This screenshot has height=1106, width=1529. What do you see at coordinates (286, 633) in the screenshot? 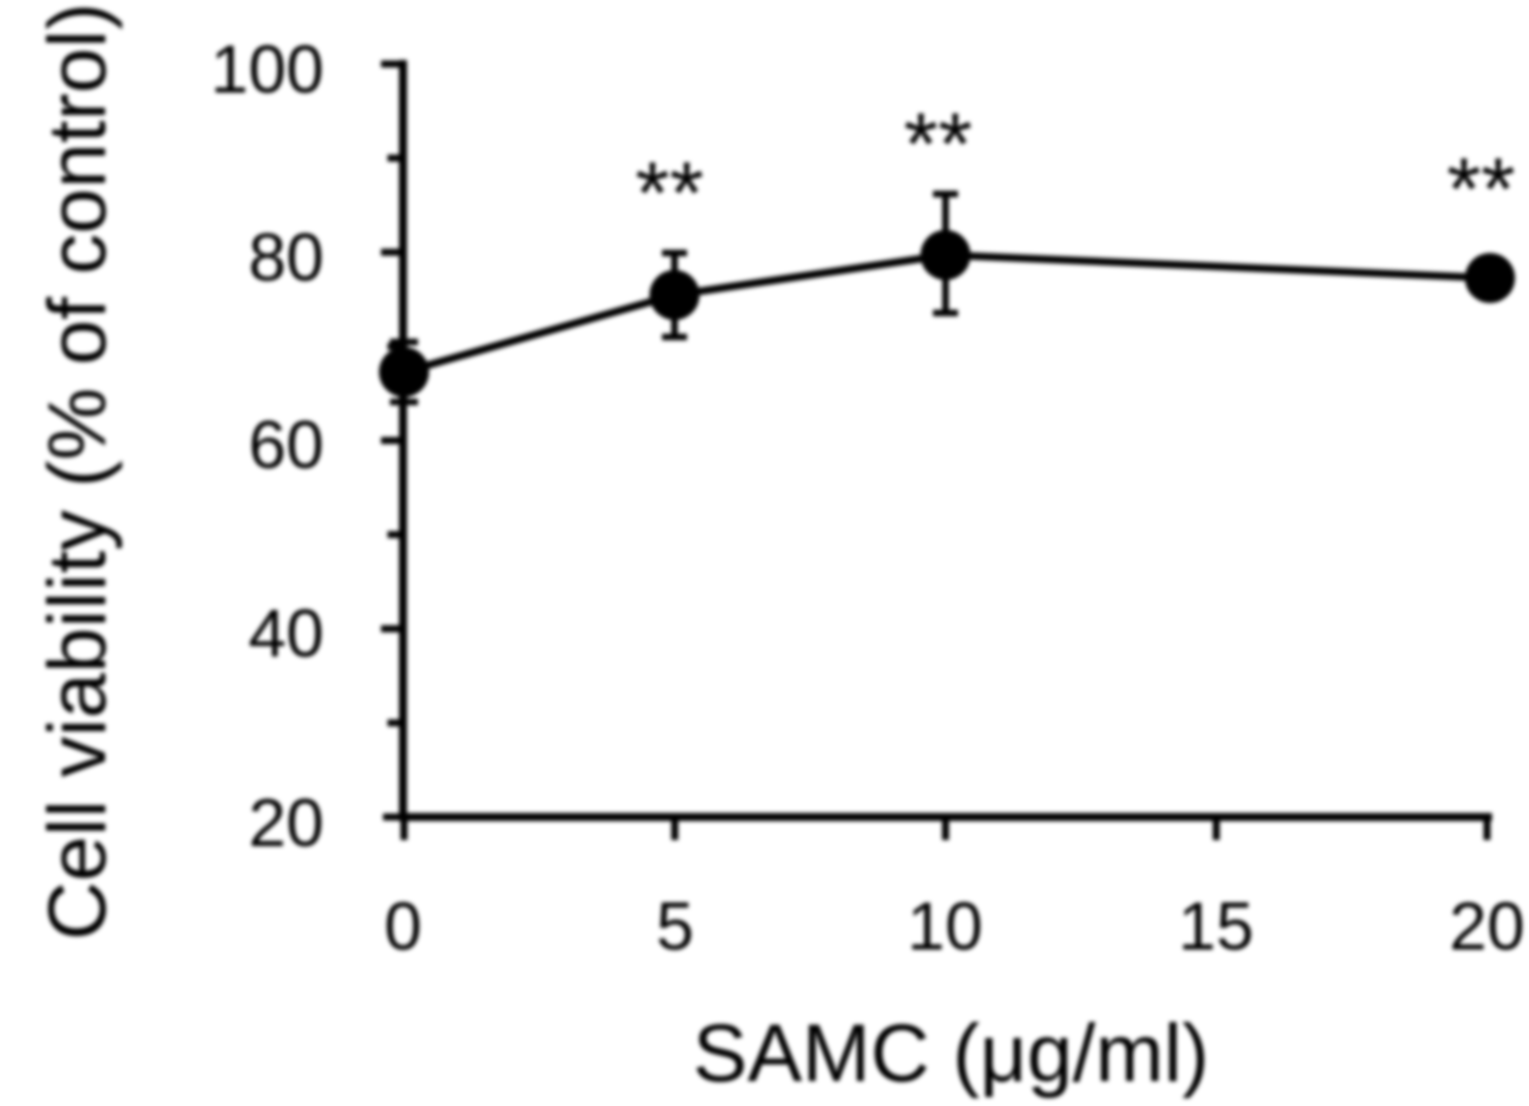
I see `svg-text: 40` at bounding box center [286, 633].